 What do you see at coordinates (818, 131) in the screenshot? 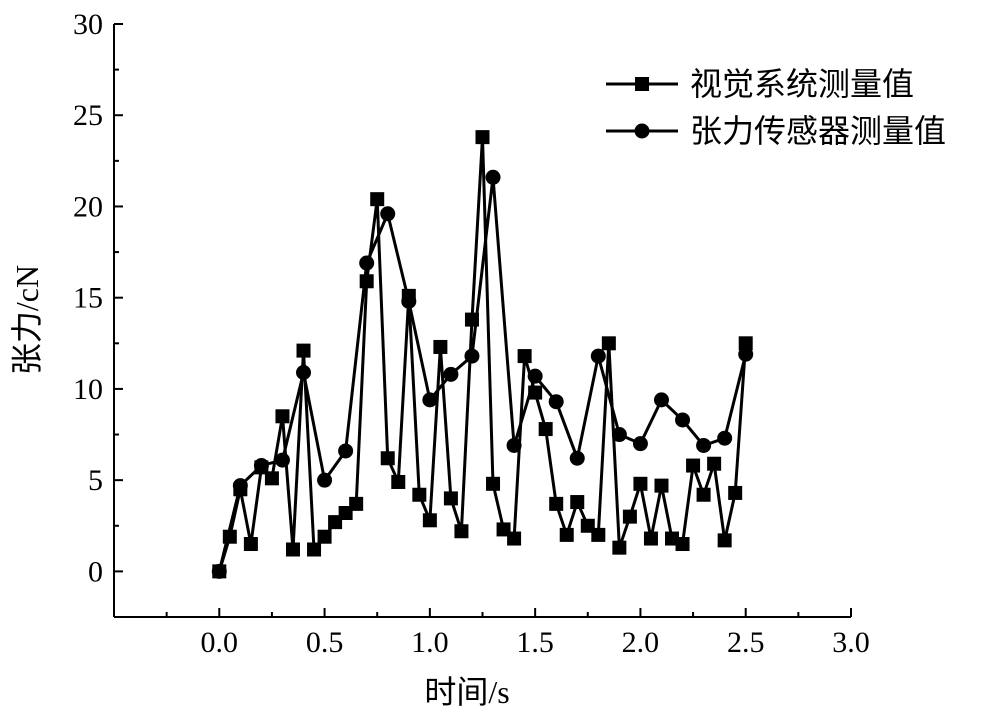
I see `legend-label-sensor: 张力传感器测量值` at bounding box center [818, 131].